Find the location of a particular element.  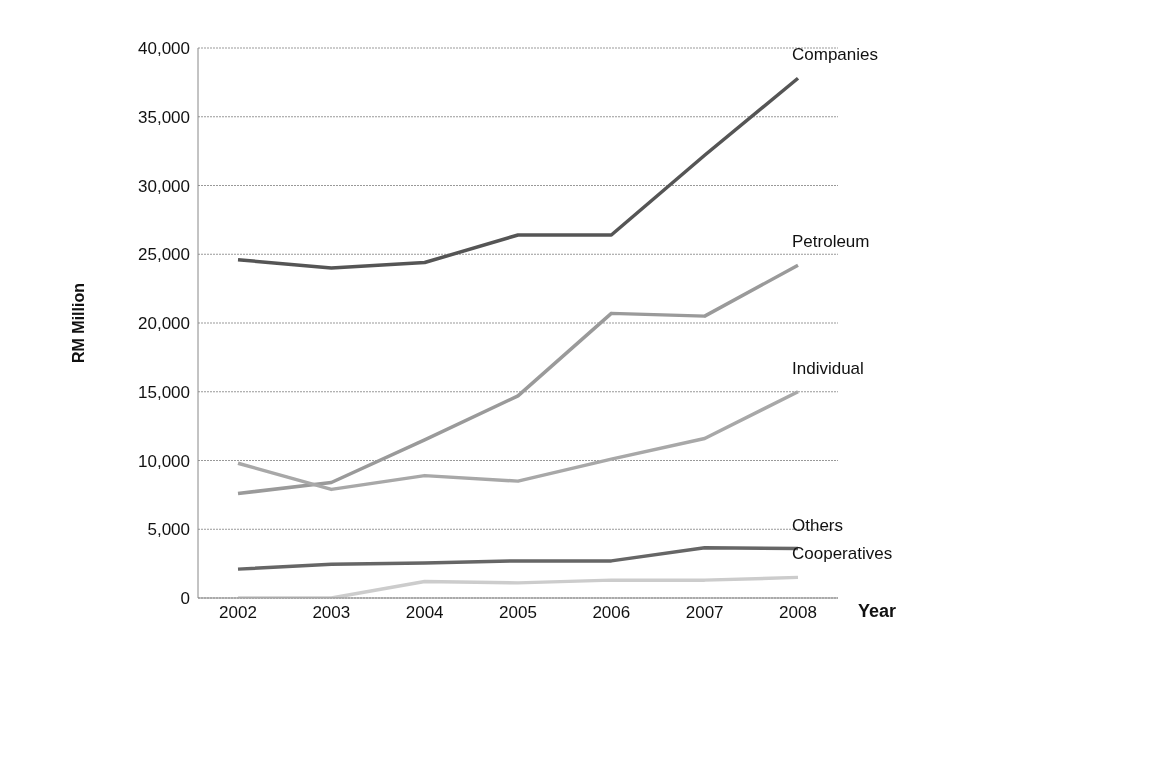

y-tick-label: 30,000 is located at coordinates (164, 186).